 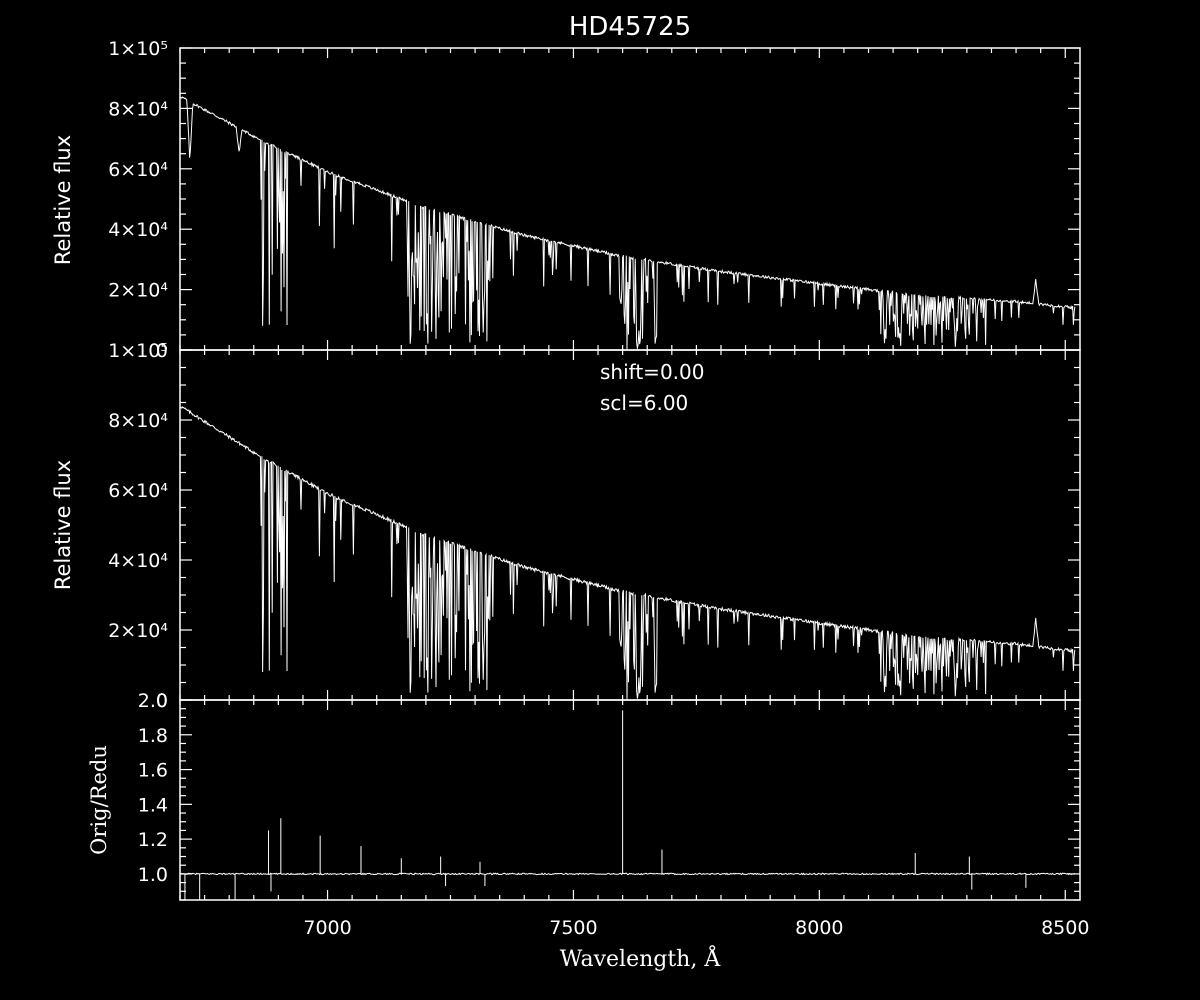 What do you see at coordinates (652, 372) in the screenshot?
I see `shift-annotation: shift=0.00` at bounding box center [652, 372].